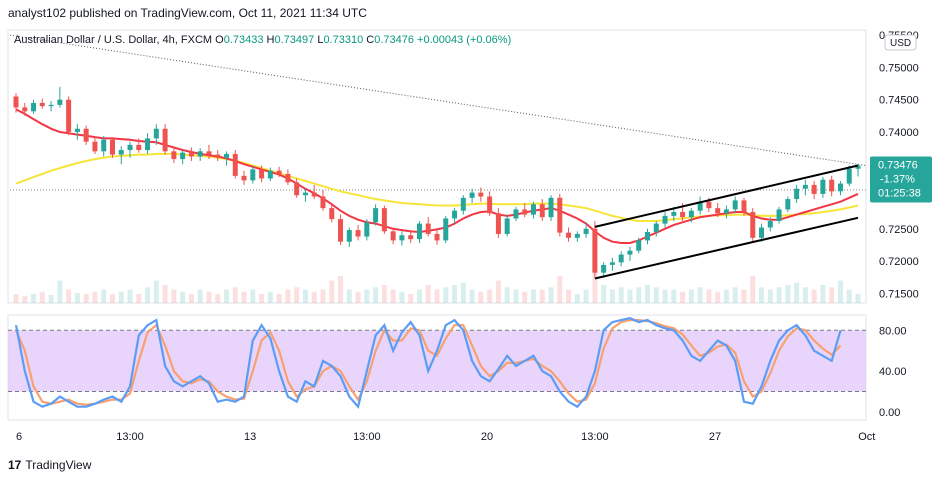  Describe the element at coordinates (219, 40) in the screenshot. I see `legend-open-label: O` at that location.